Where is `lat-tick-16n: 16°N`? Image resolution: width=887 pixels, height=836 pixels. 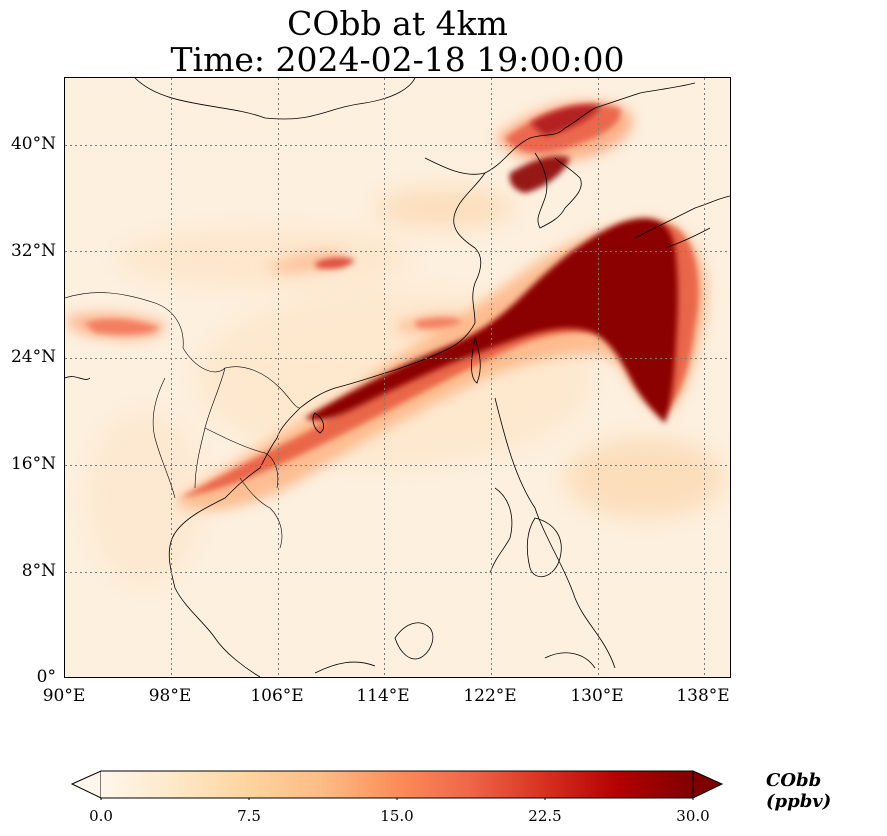
lat-tick-16n: 16°N is located at coordinates (33, 464).